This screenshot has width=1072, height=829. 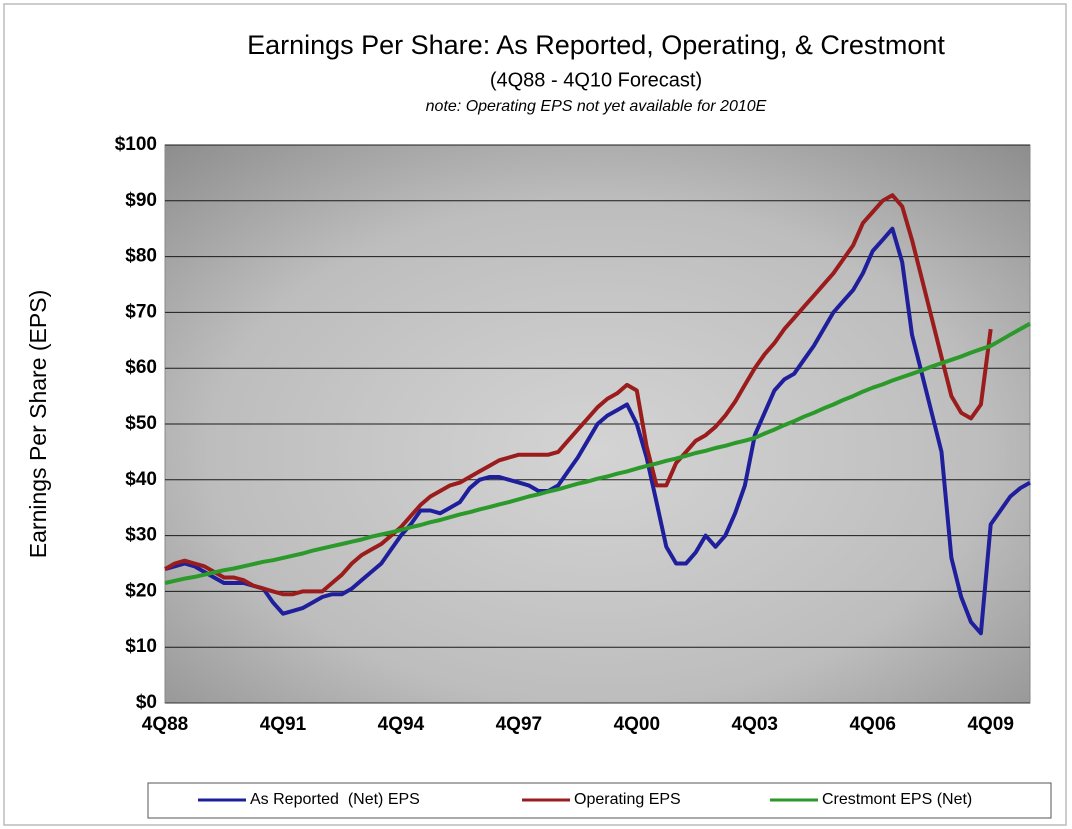 I want to click on y-tick-label: $100, so click(x=136, y=144).